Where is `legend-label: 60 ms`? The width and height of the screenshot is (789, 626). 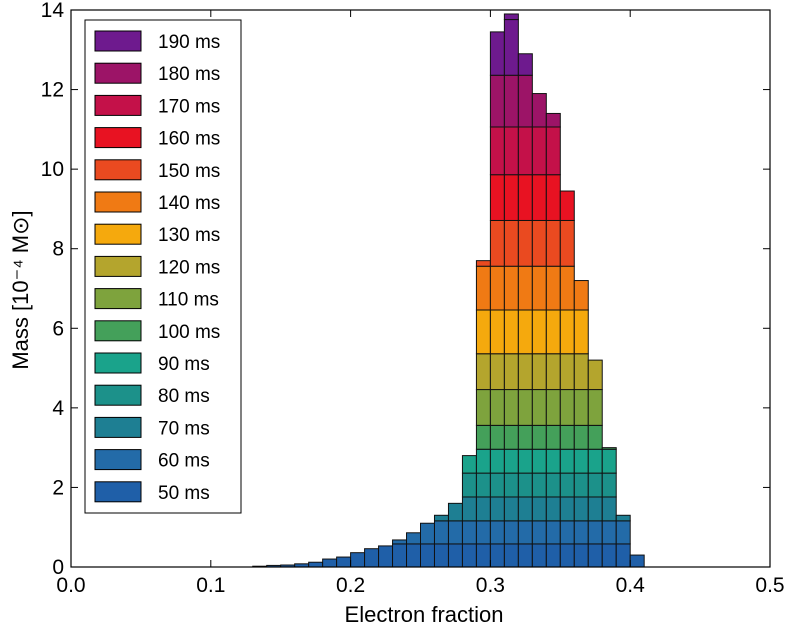
legend-label: 60 ms is located at coordinates (184, 461).